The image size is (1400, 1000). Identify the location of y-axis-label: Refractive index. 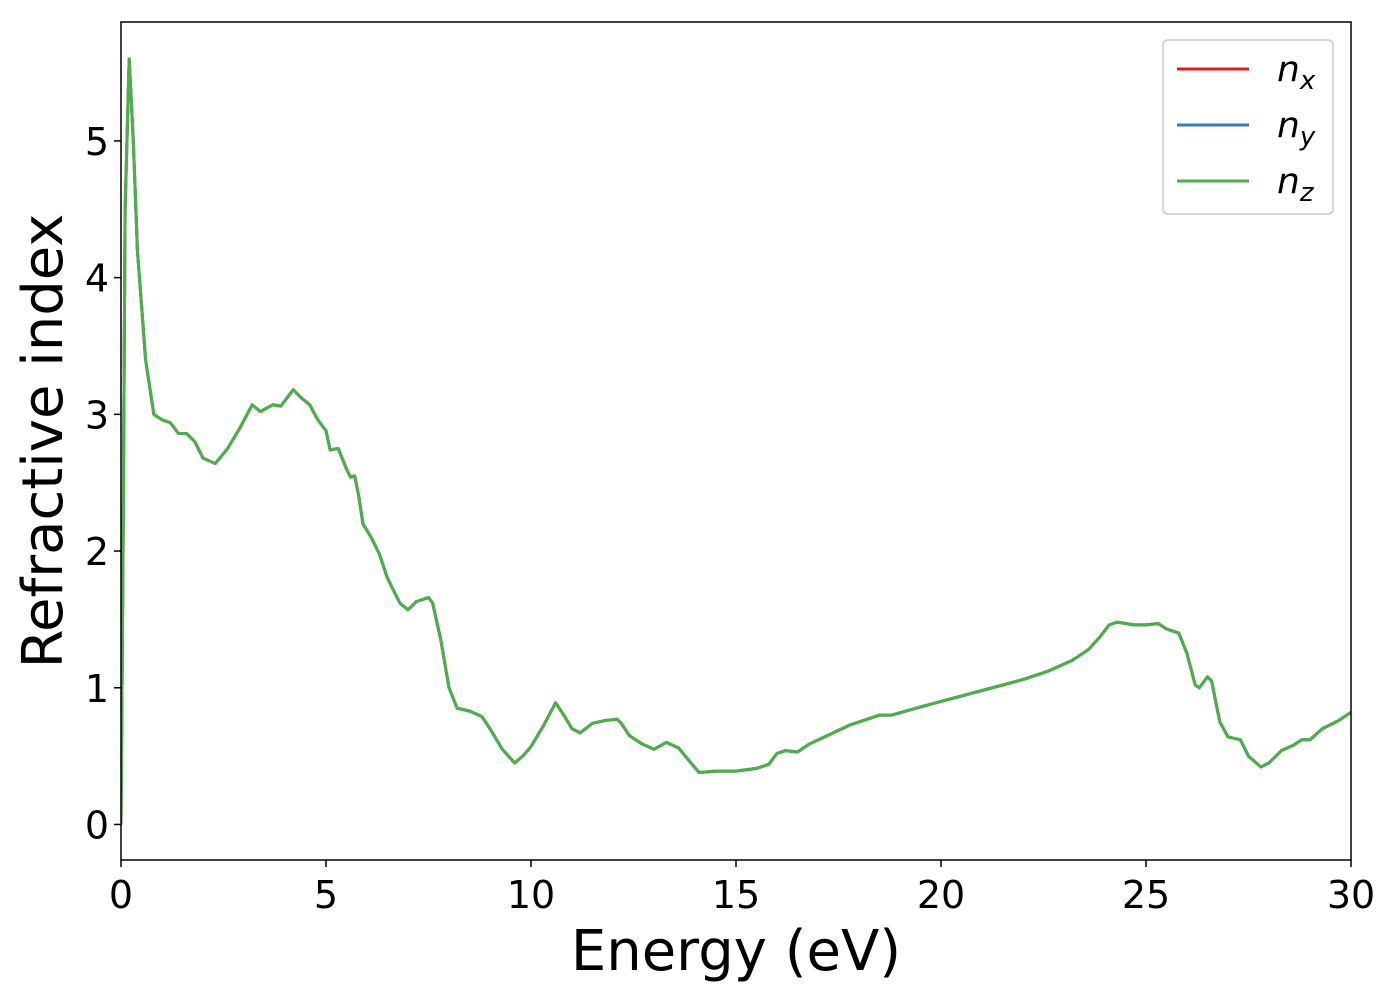
(43, 441).